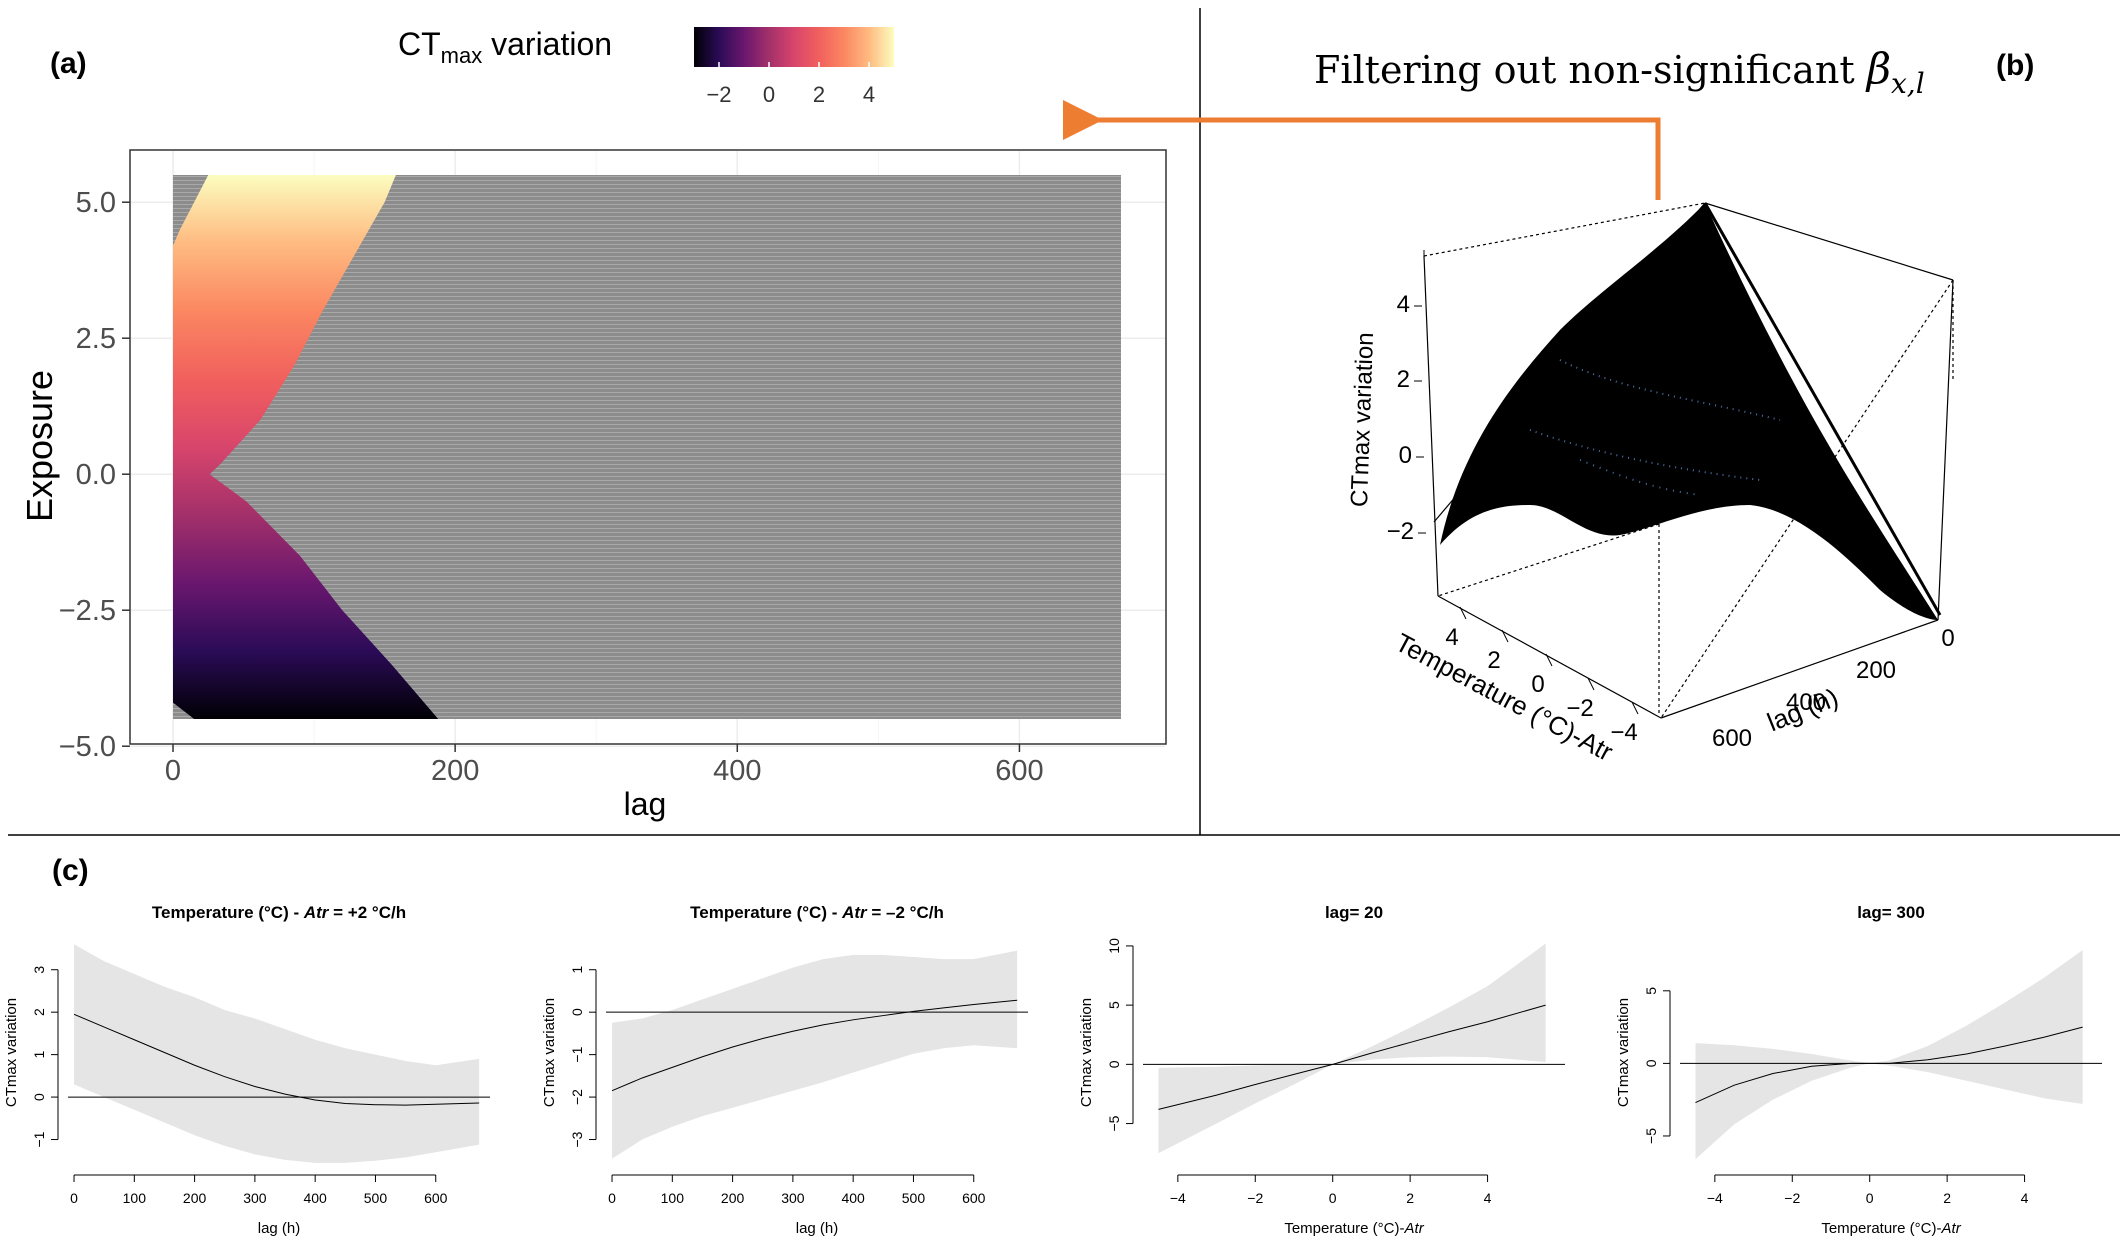  What do you see at coordinates (718, 94) in the screenshot?
I see `legend-tick-label: −2` at bounding box center [718, 94].